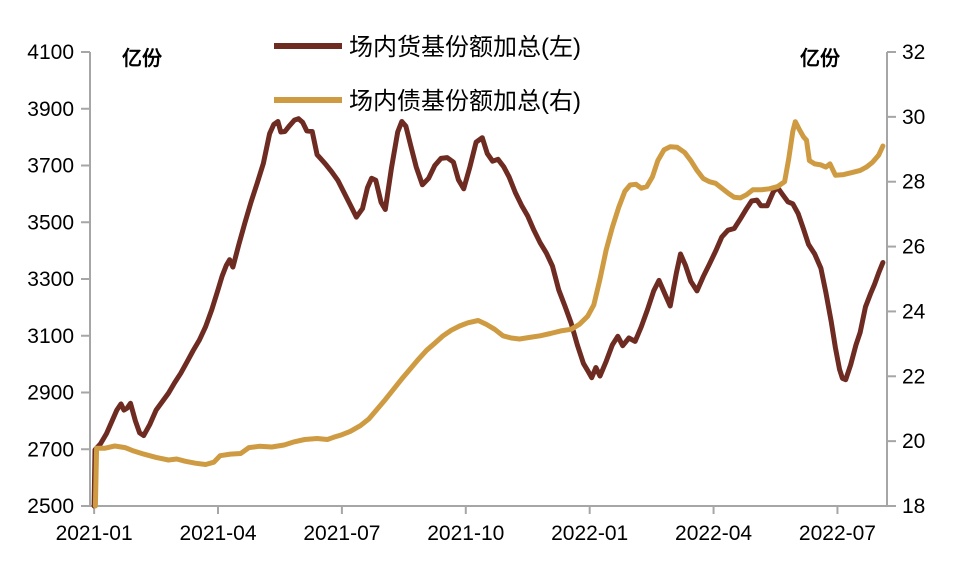 Image resolution: width=962 pixels, height=568 pixels. What do you see at coordinates (713, 533) in the screenshot?
I see `x-axis-tick-label: 2022-04` at bounding box center [713, 533].